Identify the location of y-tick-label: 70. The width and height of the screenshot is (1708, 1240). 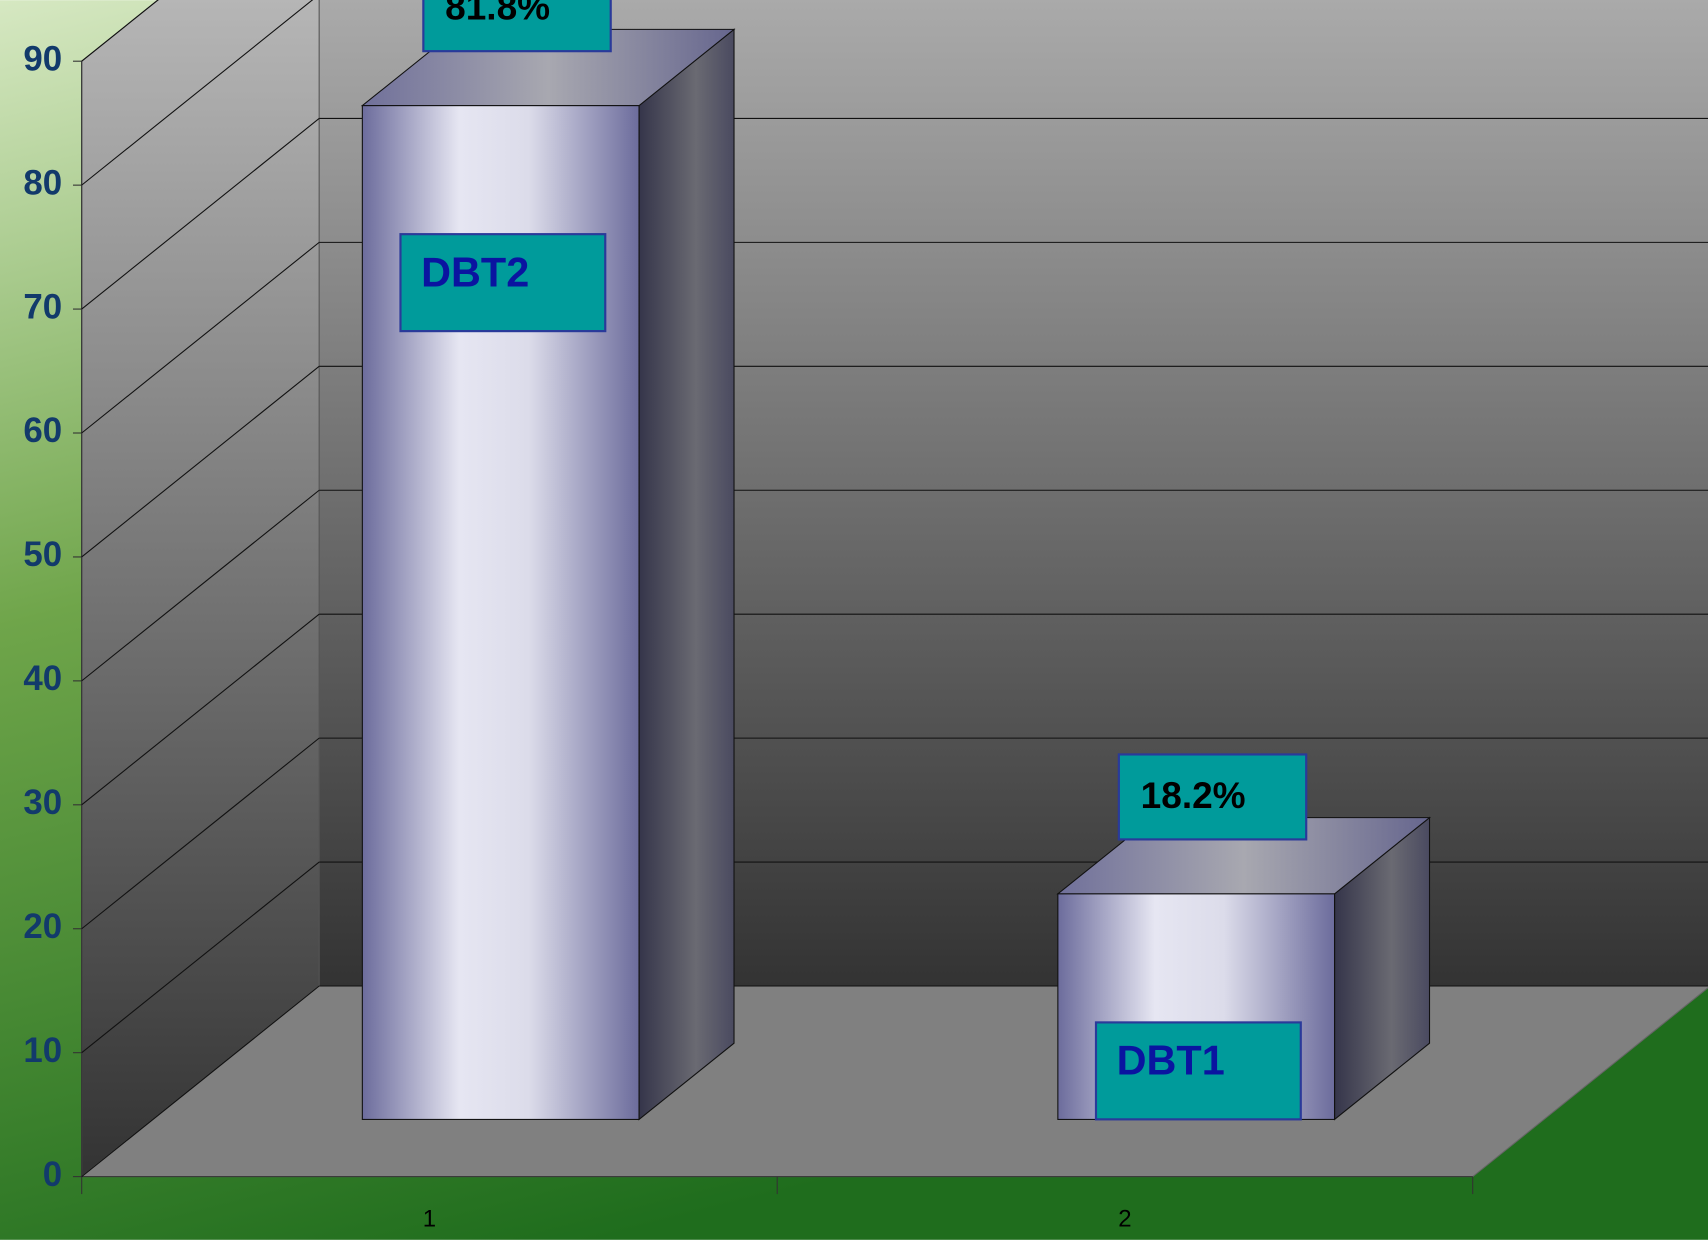
(42, 306).